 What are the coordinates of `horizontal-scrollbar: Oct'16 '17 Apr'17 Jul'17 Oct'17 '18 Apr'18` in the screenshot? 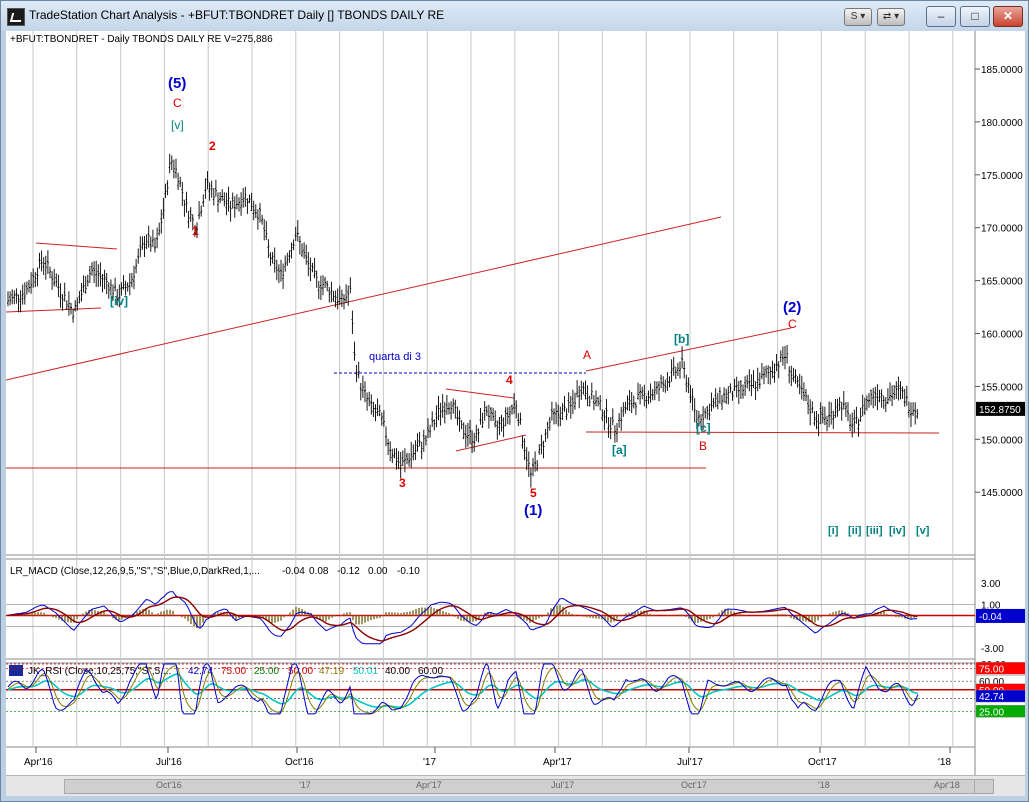 It's located at (515, 785).